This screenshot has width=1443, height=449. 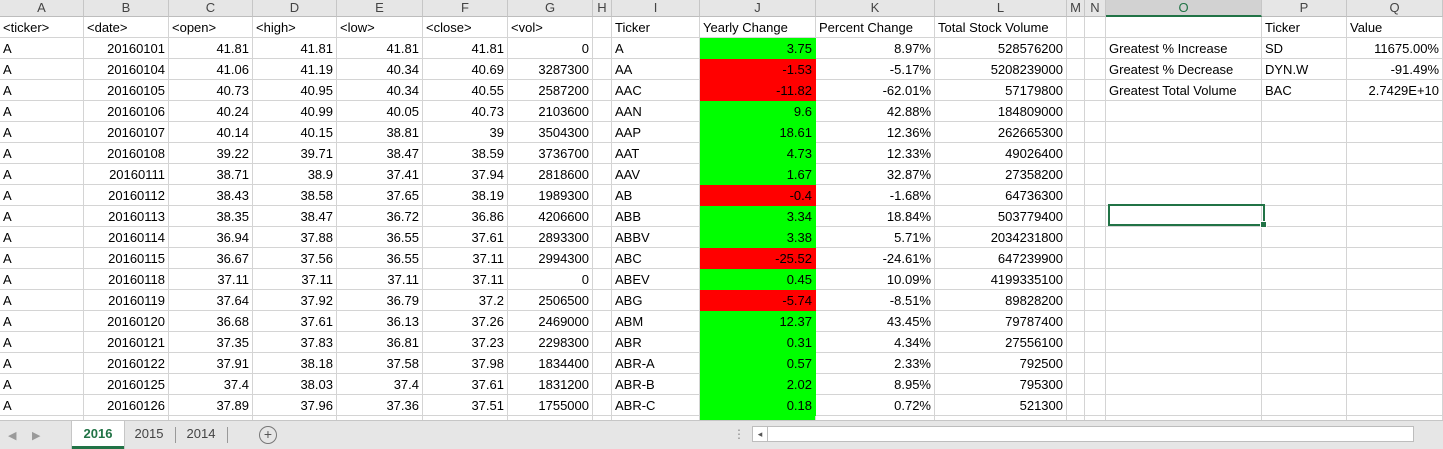 I want to click on percent-change-cell: -62.01%, so click(x=875, y=90).